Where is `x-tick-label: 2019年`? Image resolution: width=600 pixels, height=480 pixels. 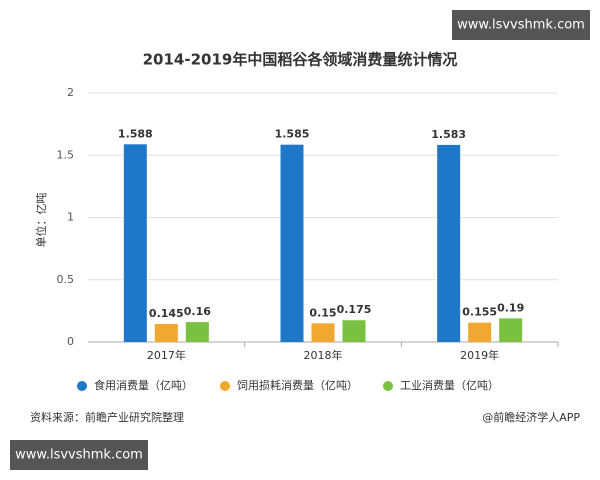 x-tick-label: 2019年 is located at coordinates (479, 355).